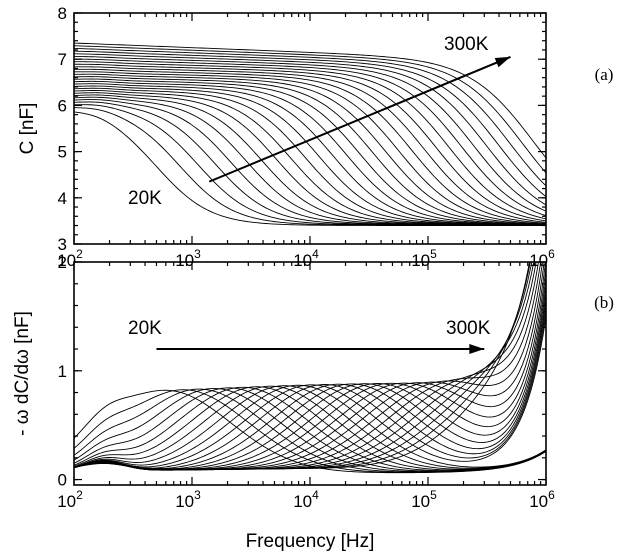 The width and height of the screenshot is (628, 557). Describe the element at coordinates (62, 244) in the screenshot. I see `y-tick-label: 3` at that location.